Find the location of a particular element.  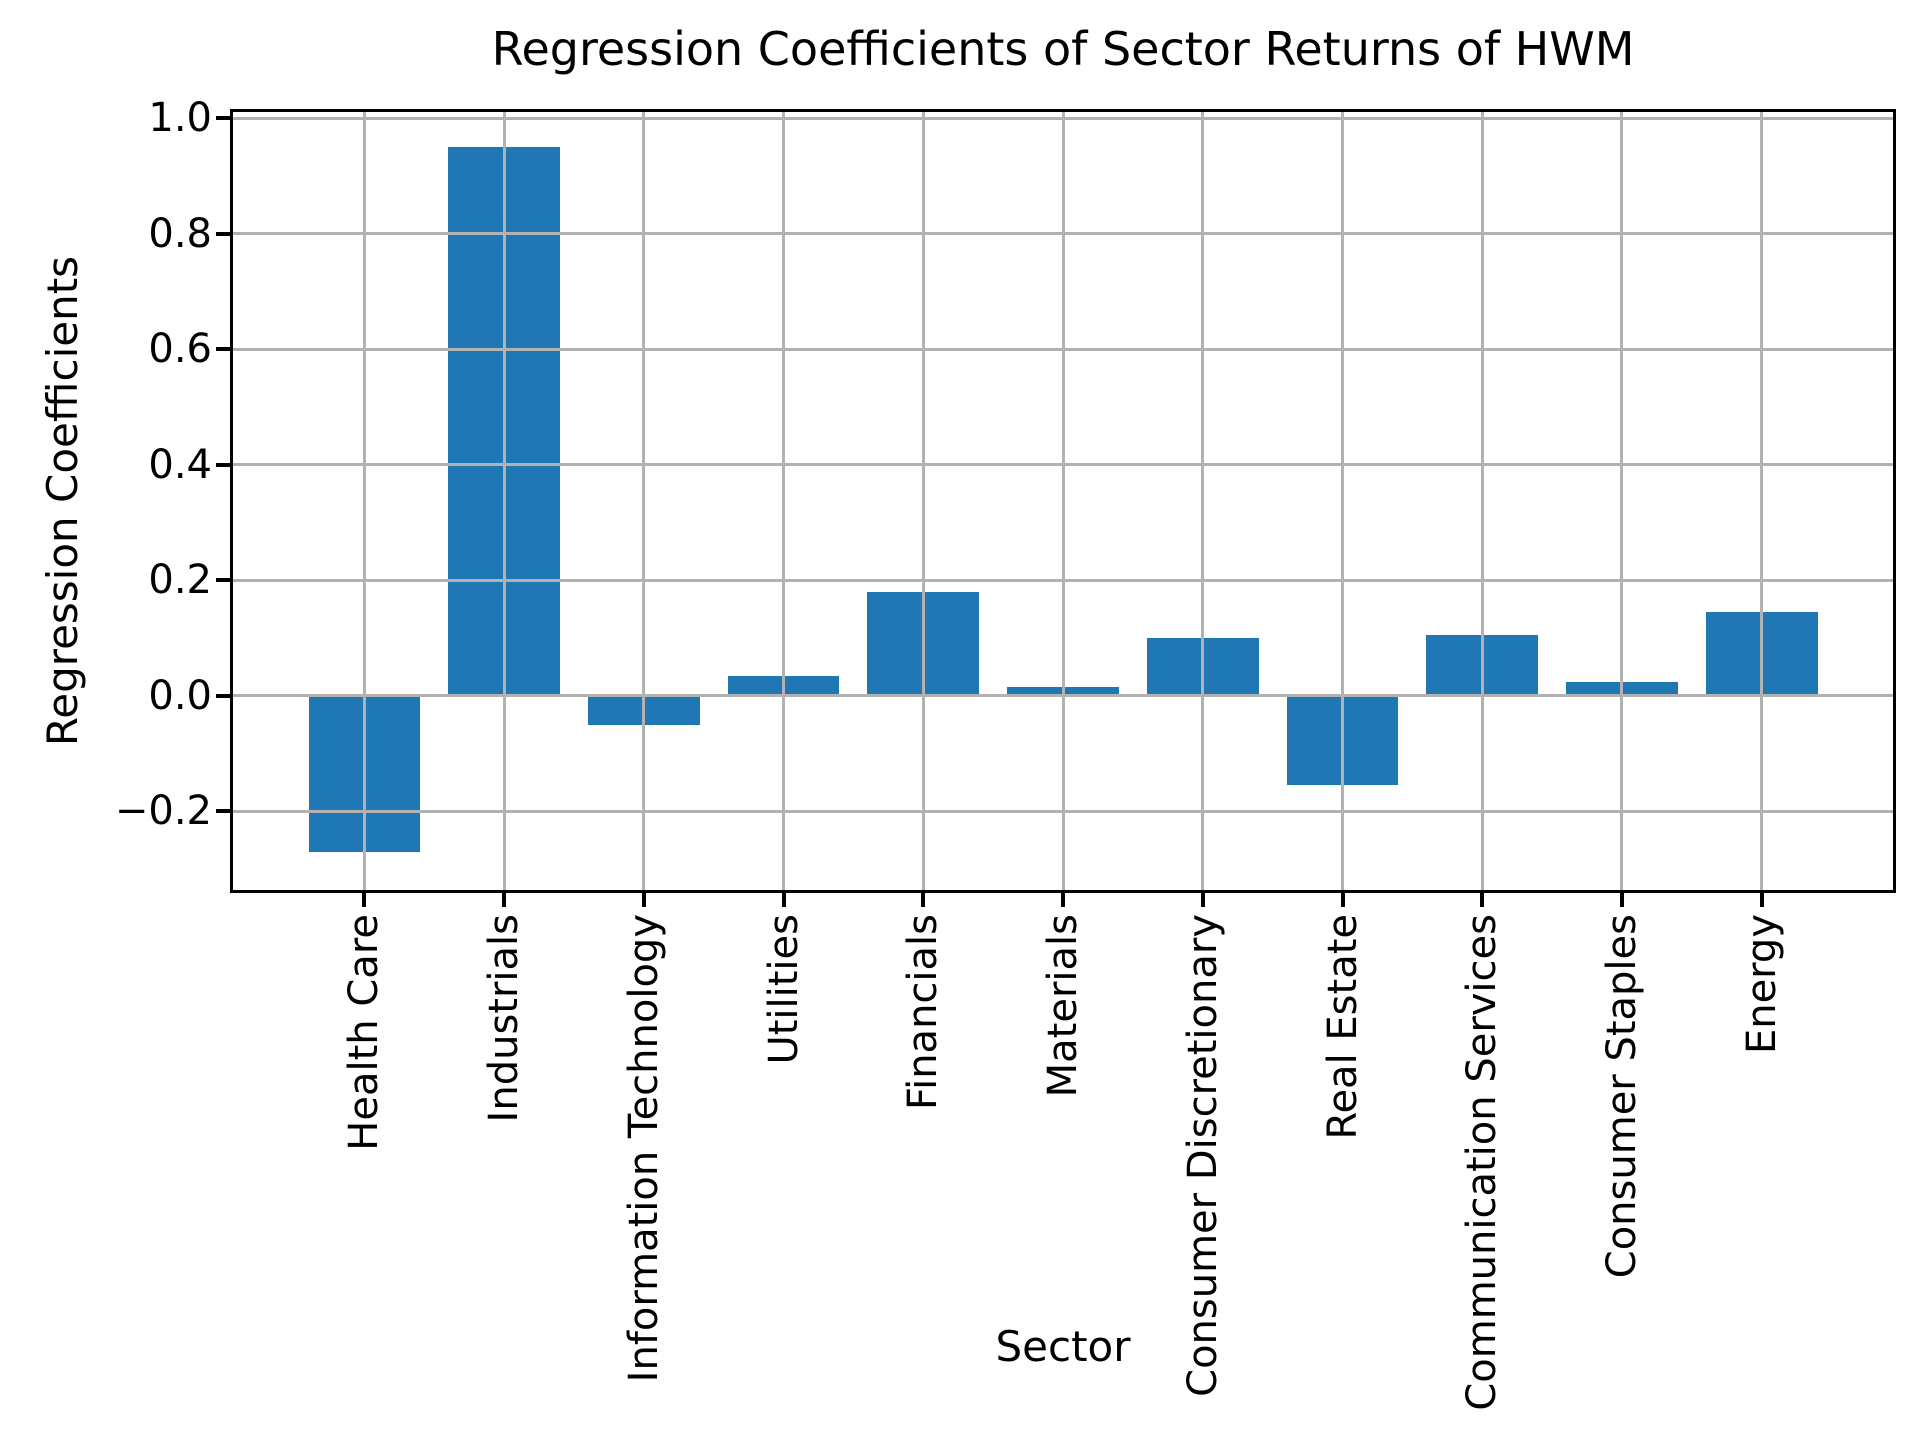

y-tick-label: 0.0 is located at coordinates (180, 695).